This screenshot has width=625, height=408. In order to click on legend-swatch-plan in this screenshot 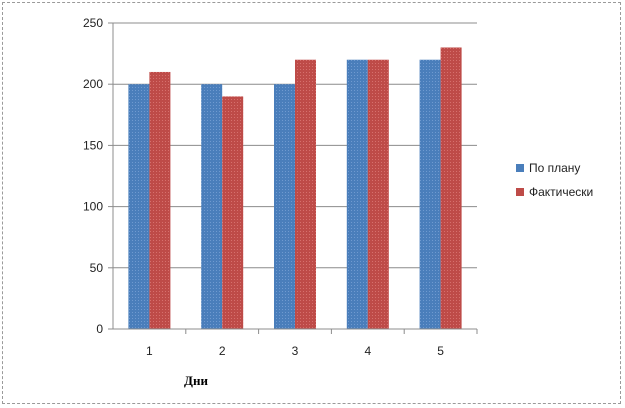, I will do `click(520, 168)`.